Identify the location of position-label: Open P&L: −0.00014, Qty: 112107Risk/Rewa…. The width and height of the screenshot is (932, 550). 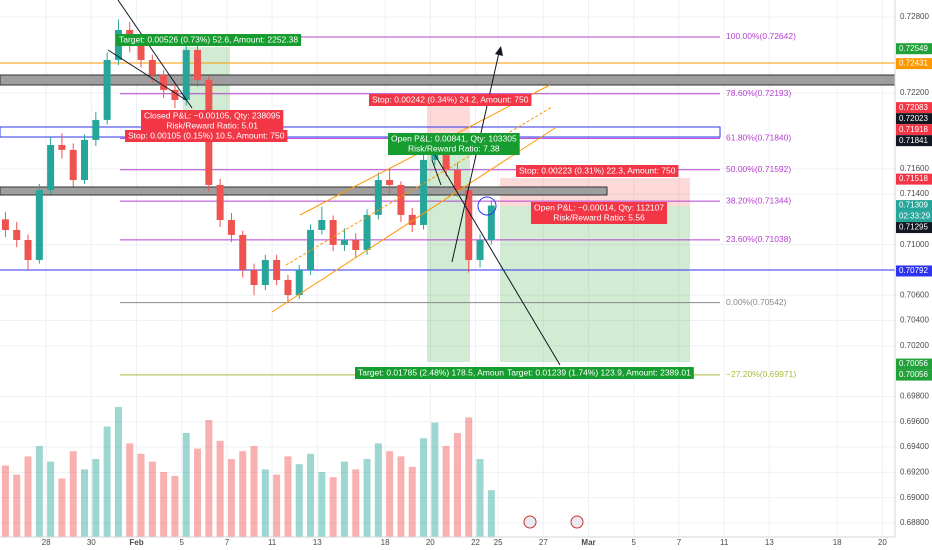
(599, 213).